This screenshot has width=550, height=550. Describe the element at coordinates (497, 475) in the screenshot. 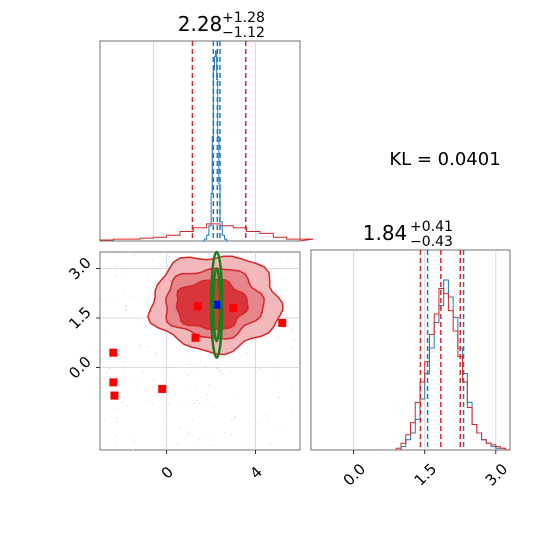

I see `x-tick-label: 3.0` at that location.